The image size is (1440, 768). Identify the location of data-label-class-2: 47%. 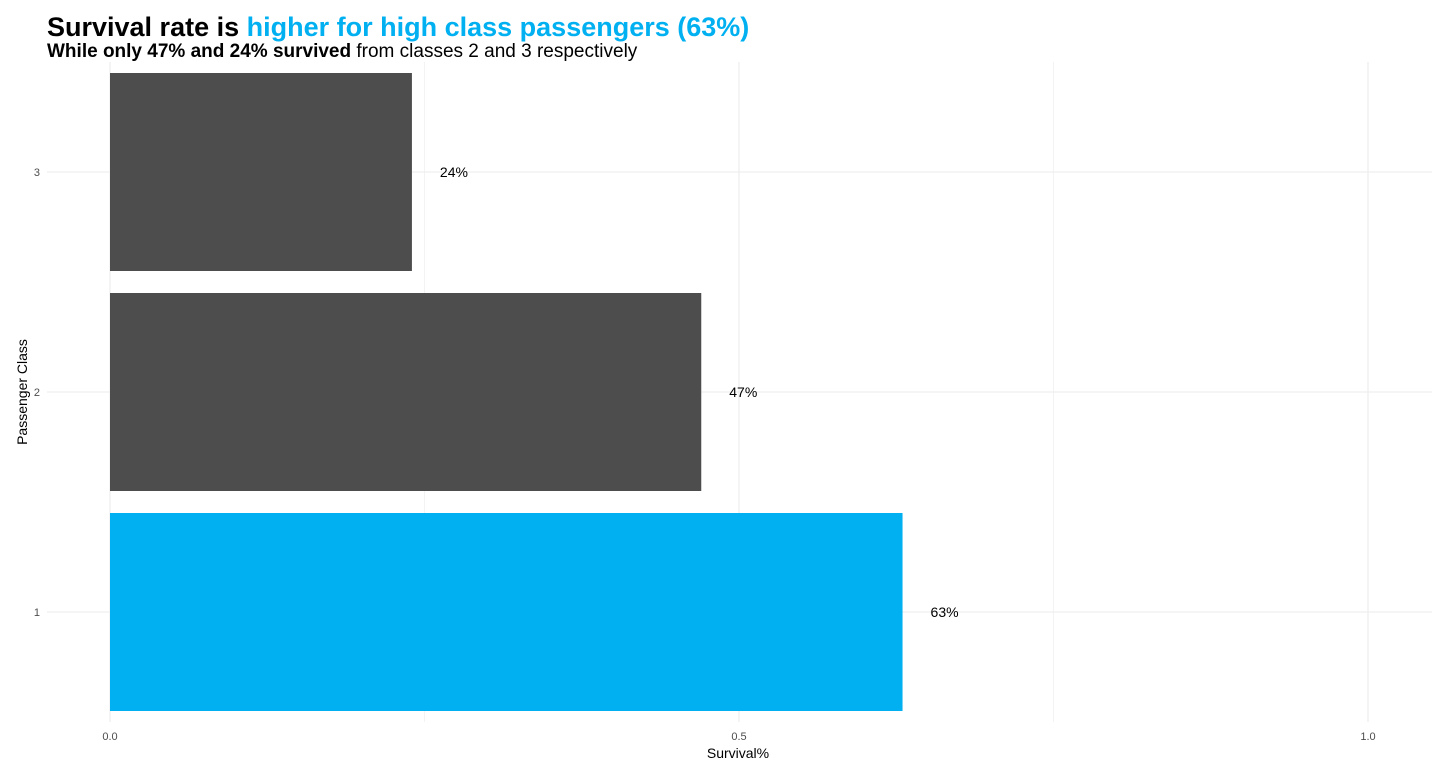
(743, 392).